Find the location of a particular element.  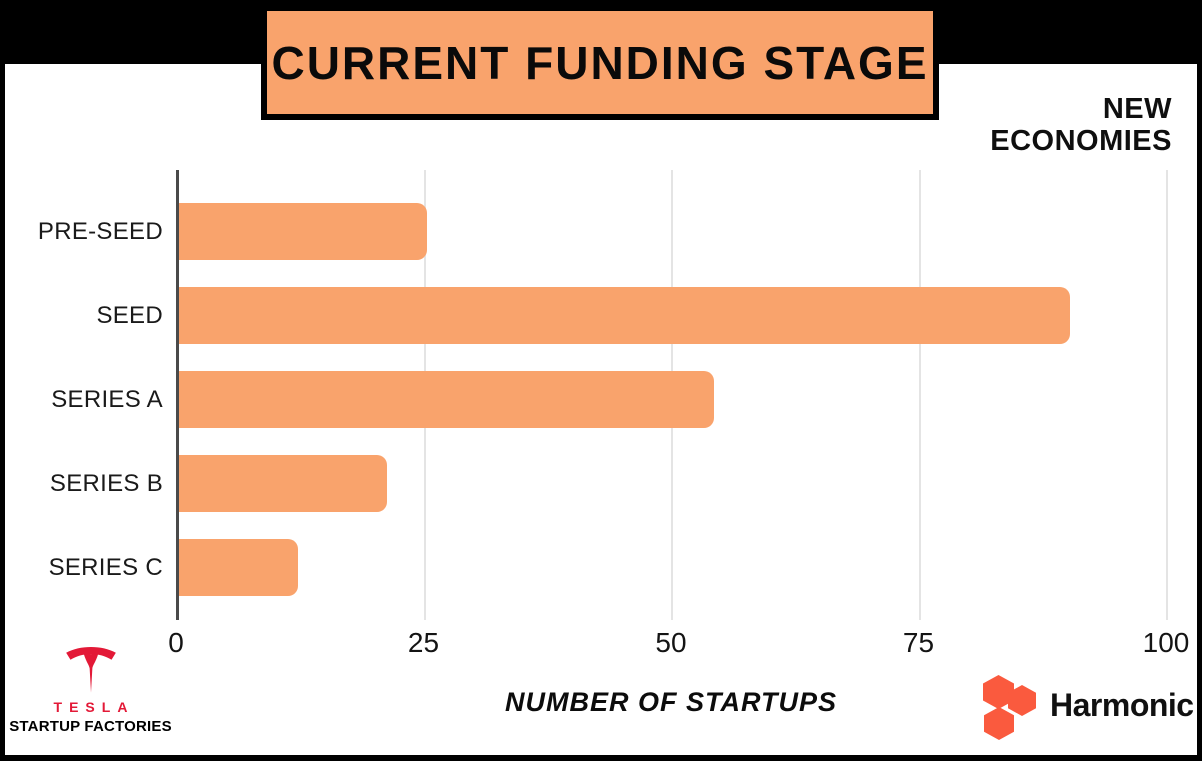

bar-series-c is located at coordinates (238, 567).